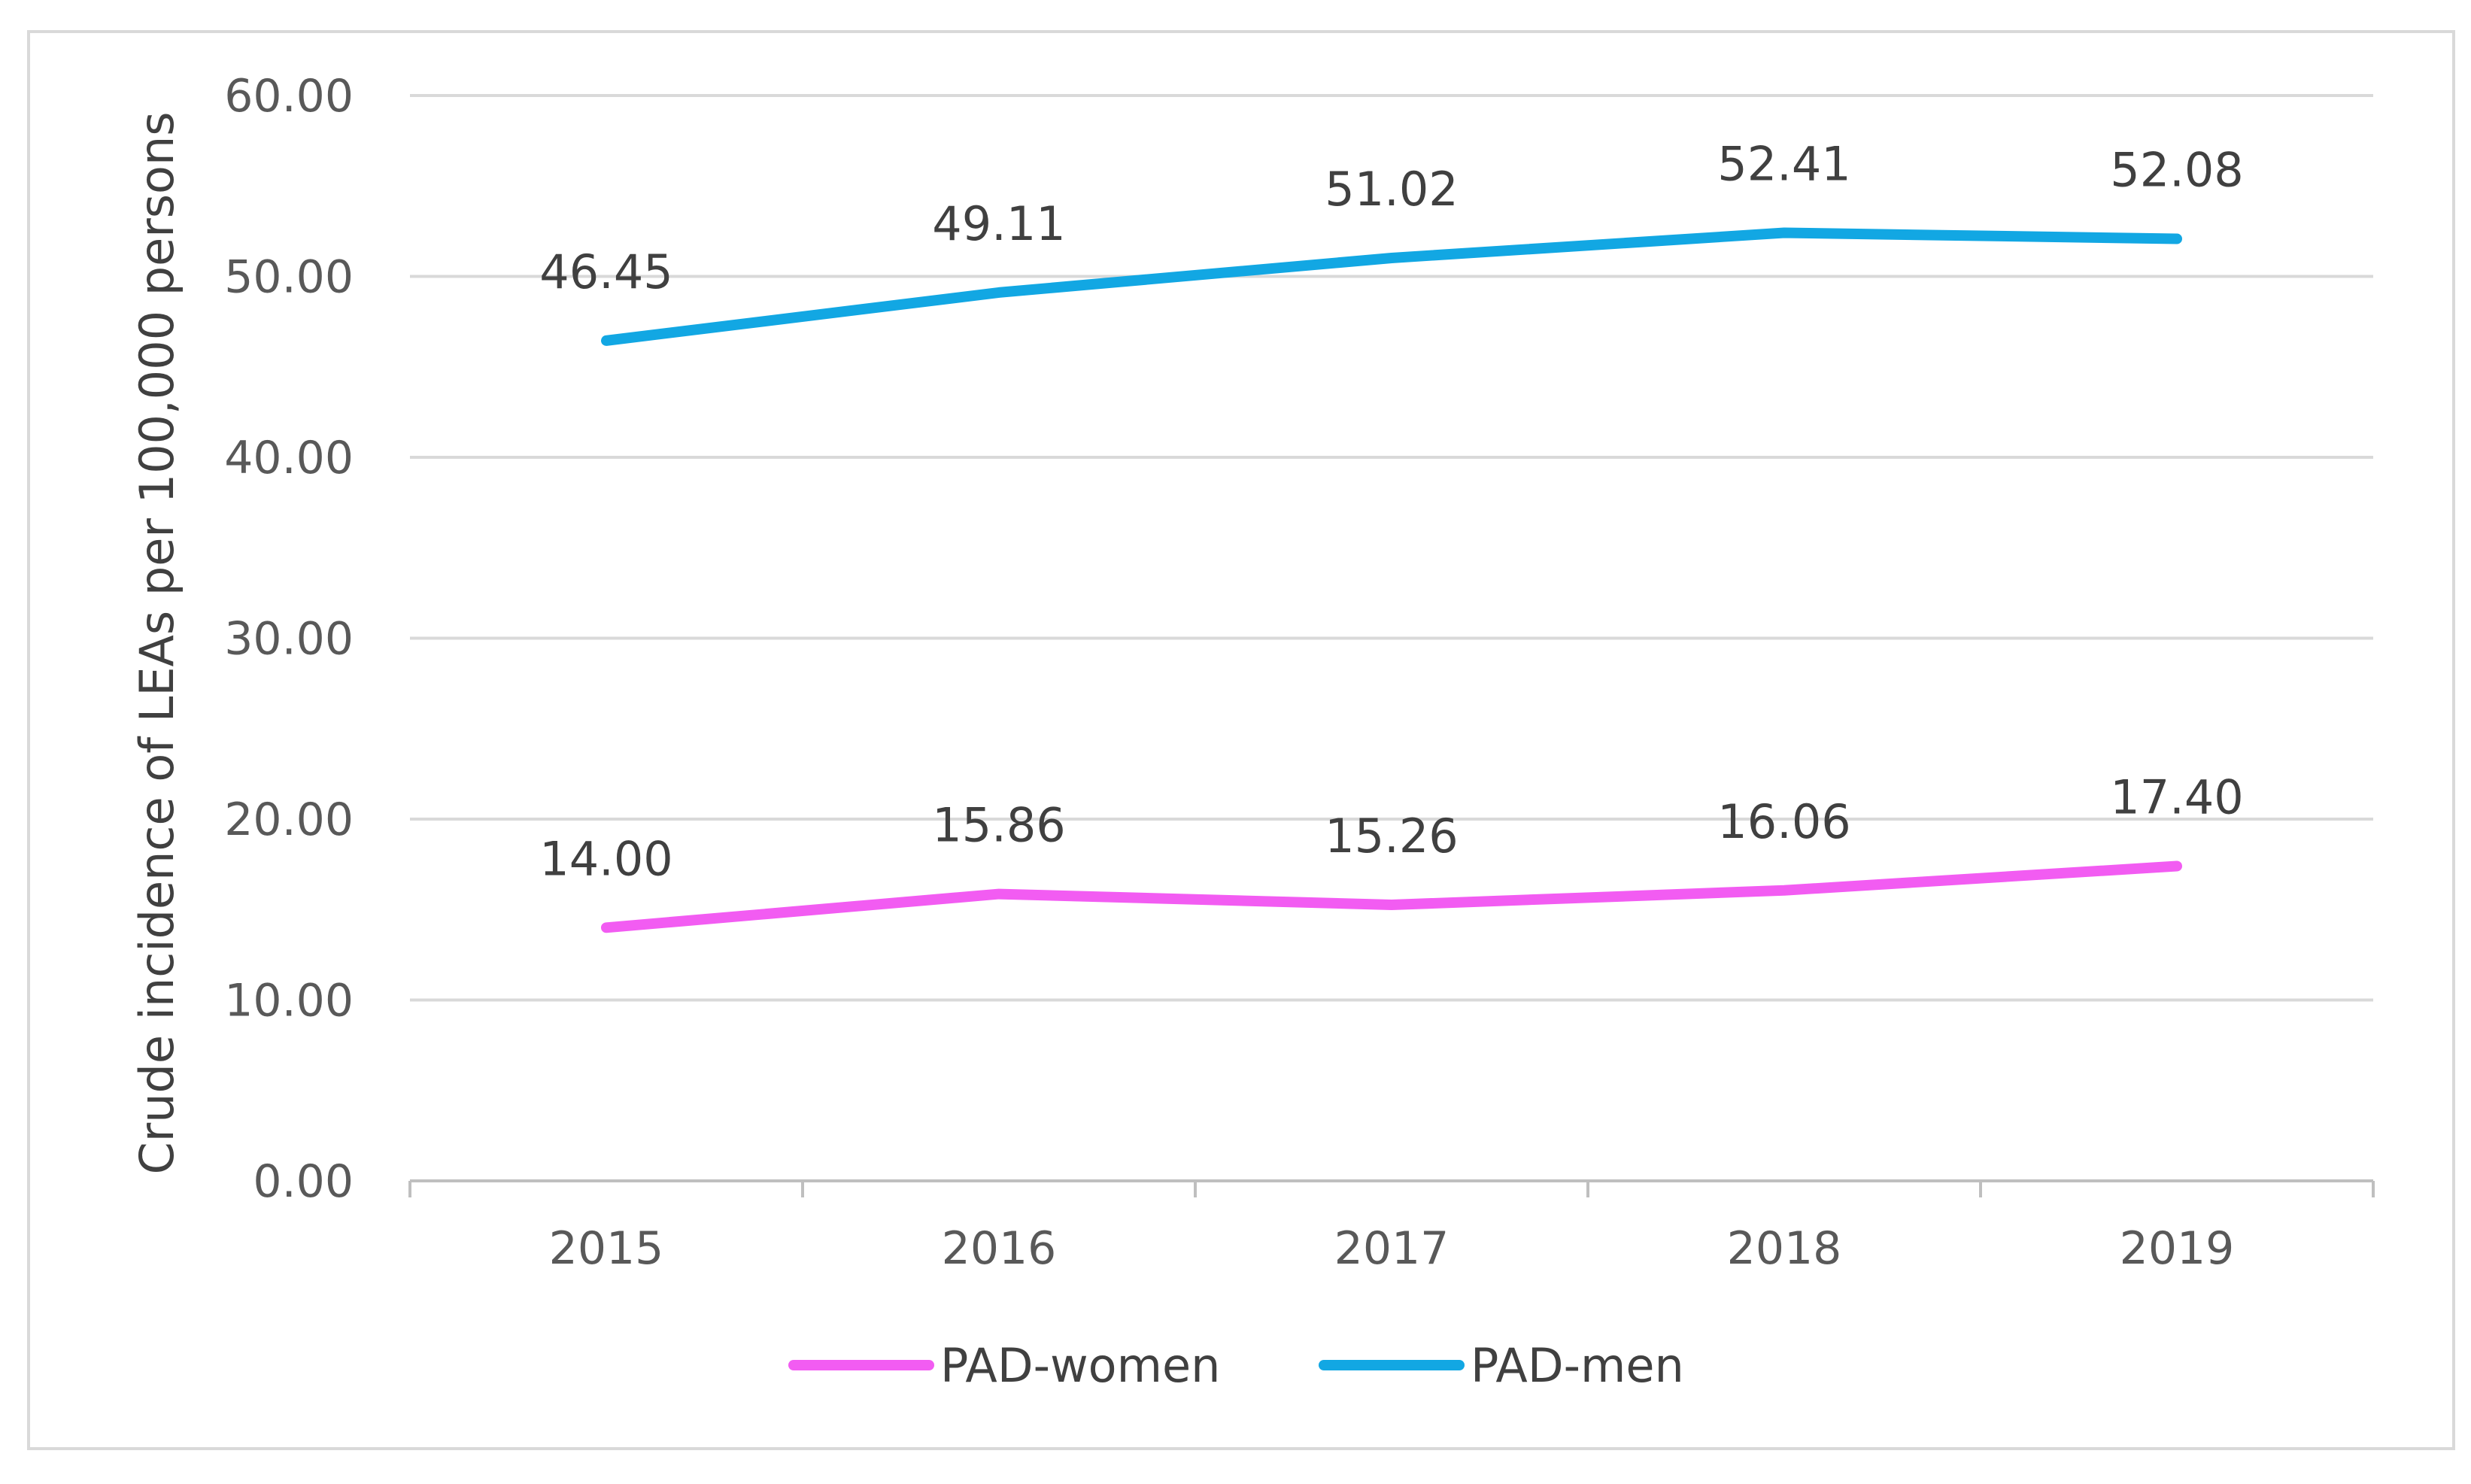 The image size is (2471, 1484). Describe the element at coordinates (999, 223) in the screenshot. I see `data-label: 49.11` at that location.